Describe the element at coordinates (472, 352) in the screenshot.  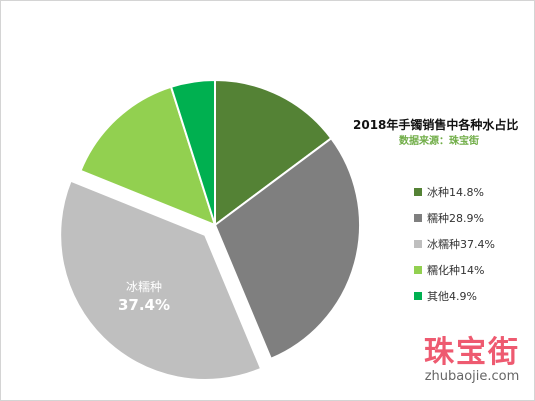
I see `watermark-brand: 珠宝街` at that location.